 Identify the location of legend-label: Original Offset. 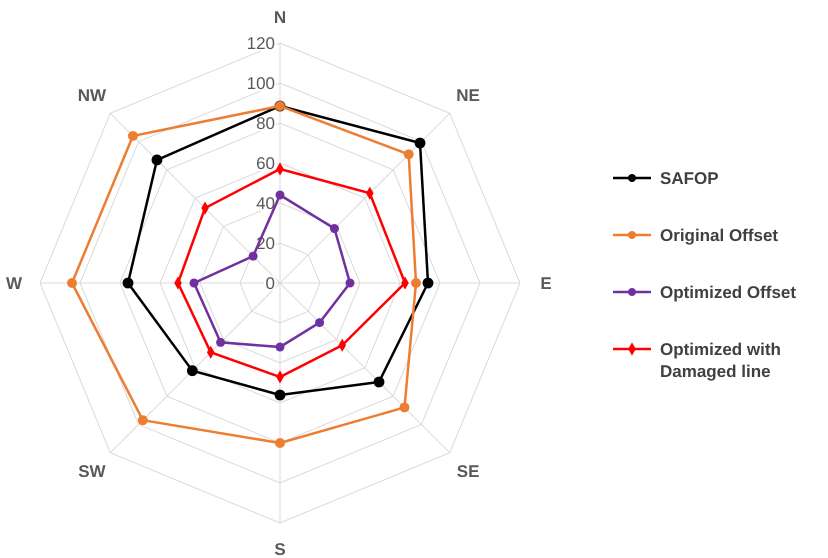
(719, 235).